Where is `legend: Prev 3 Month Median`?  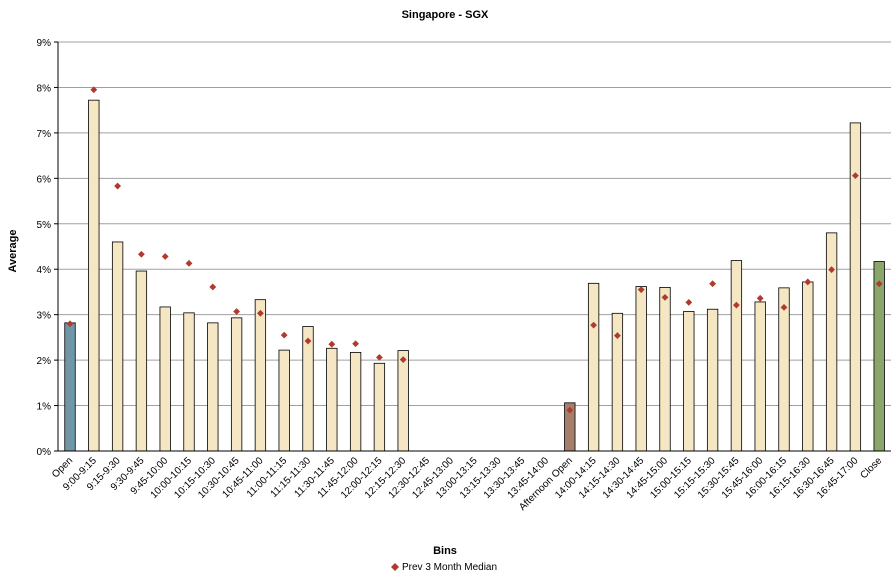 legend: Prev 3 Month Median is located at coordinates (444, 567).